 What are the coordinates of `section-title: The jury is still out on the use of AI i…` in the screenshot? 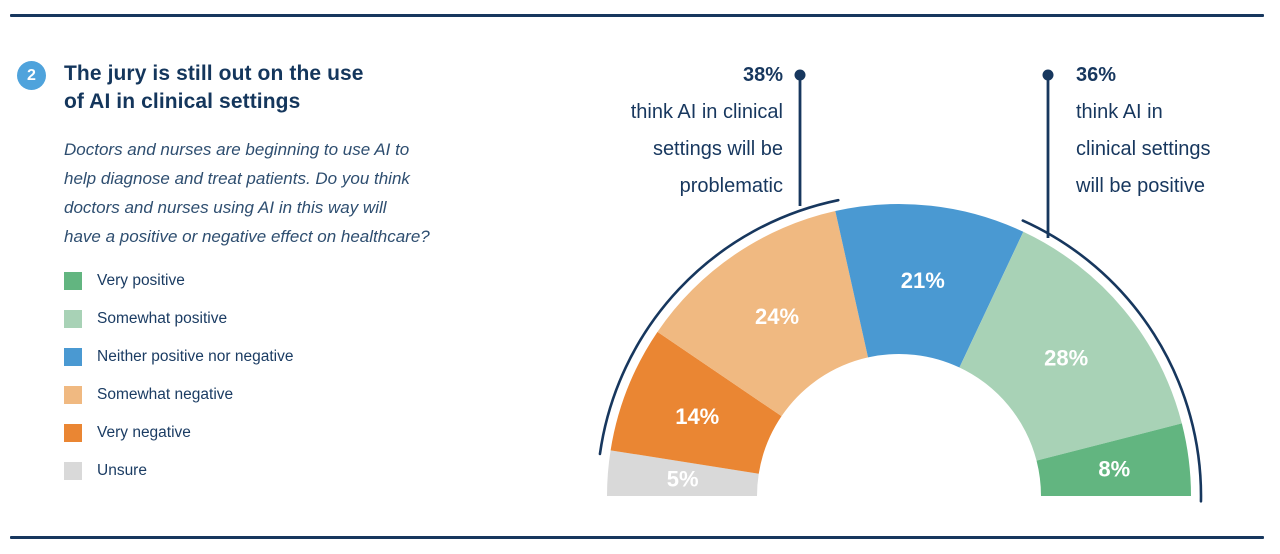 It's located at (214, 88).